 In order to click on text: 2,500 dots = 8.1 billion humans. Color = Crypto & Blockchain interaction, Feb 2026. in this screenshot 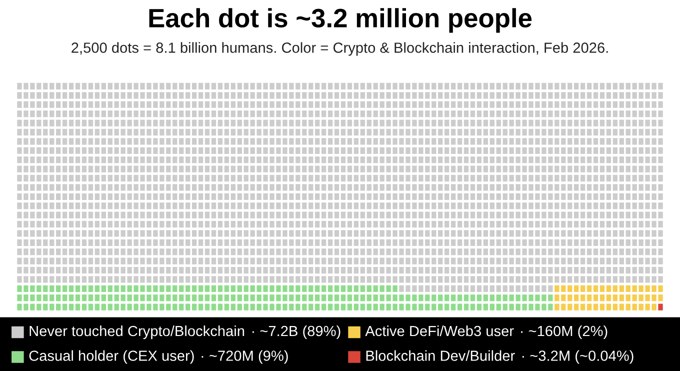, I will do `click(340, 49)`.